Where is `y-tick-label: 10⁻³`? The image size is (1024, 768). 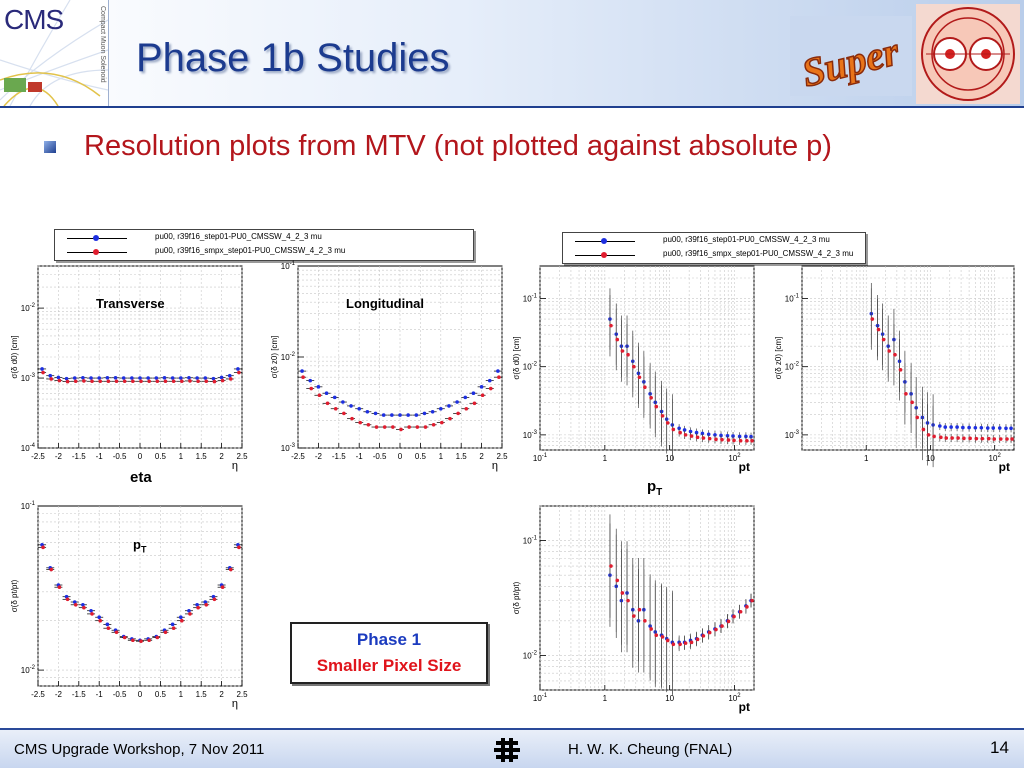 y-tick-label: 10⁻³ is located at coordinates (288, 448).